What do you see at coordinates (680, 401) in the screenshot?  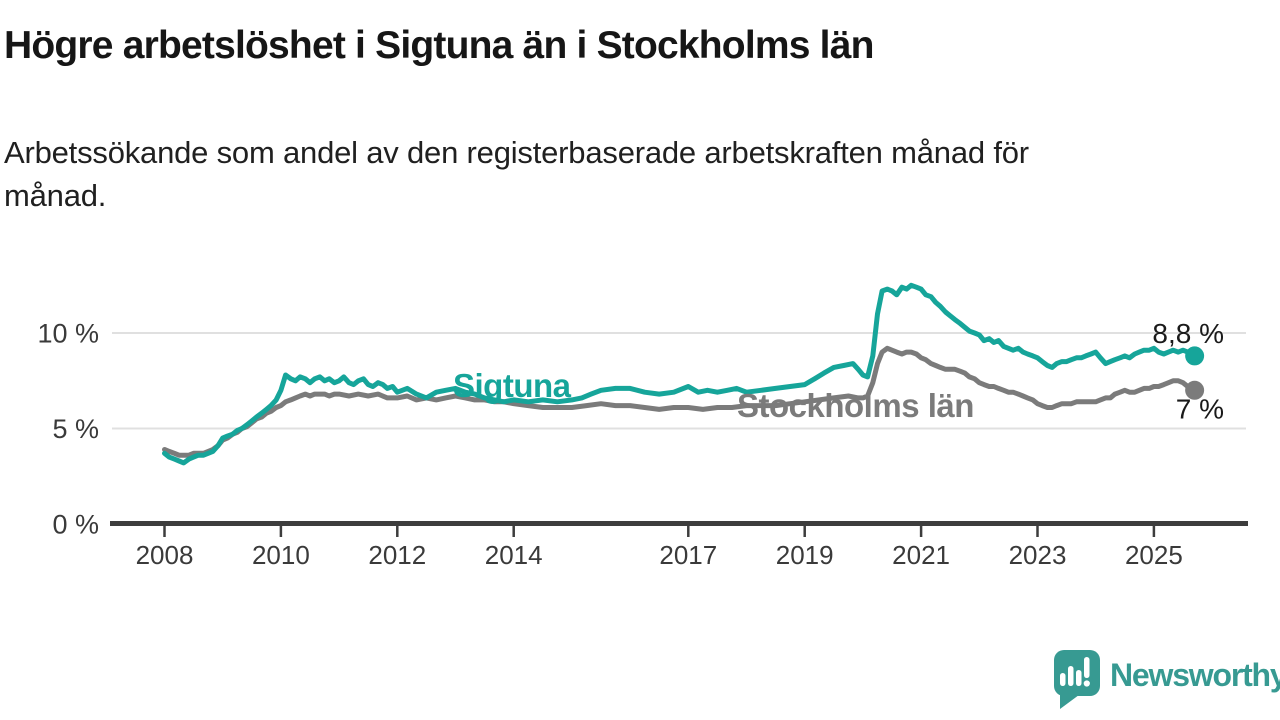 I see `series-line-stockholms-l-n` at bounding box center [680, 401].